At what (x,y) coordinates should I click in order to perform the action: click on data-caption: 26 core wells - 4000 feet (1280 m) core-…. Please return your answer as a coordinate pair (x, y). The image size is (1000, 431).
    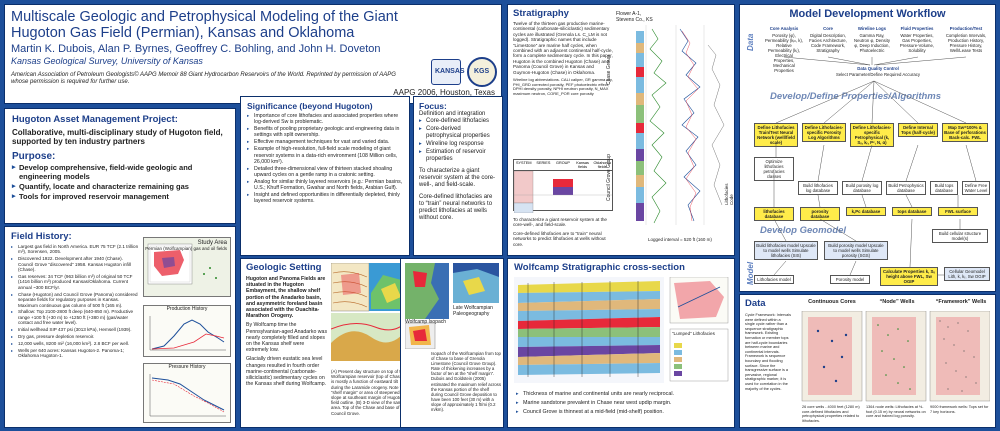
    Looking at the image, I should click on (831, 414).